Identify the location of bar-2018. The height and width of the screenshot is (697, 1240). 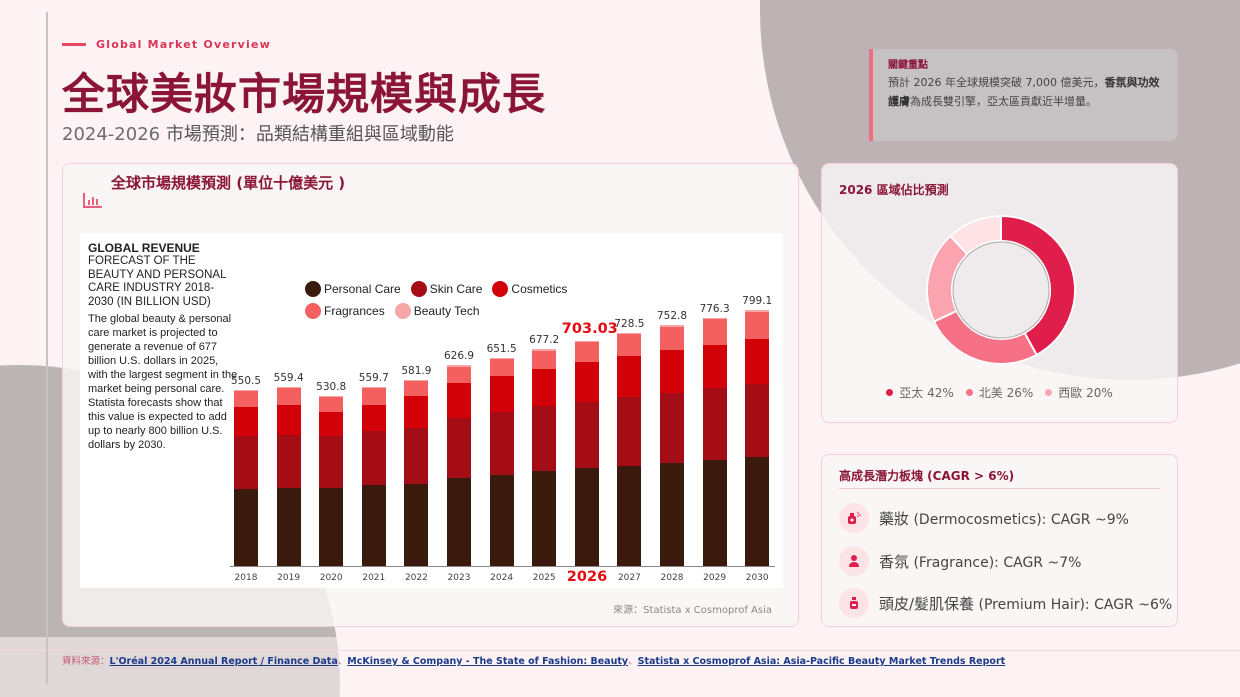
(246, 477).